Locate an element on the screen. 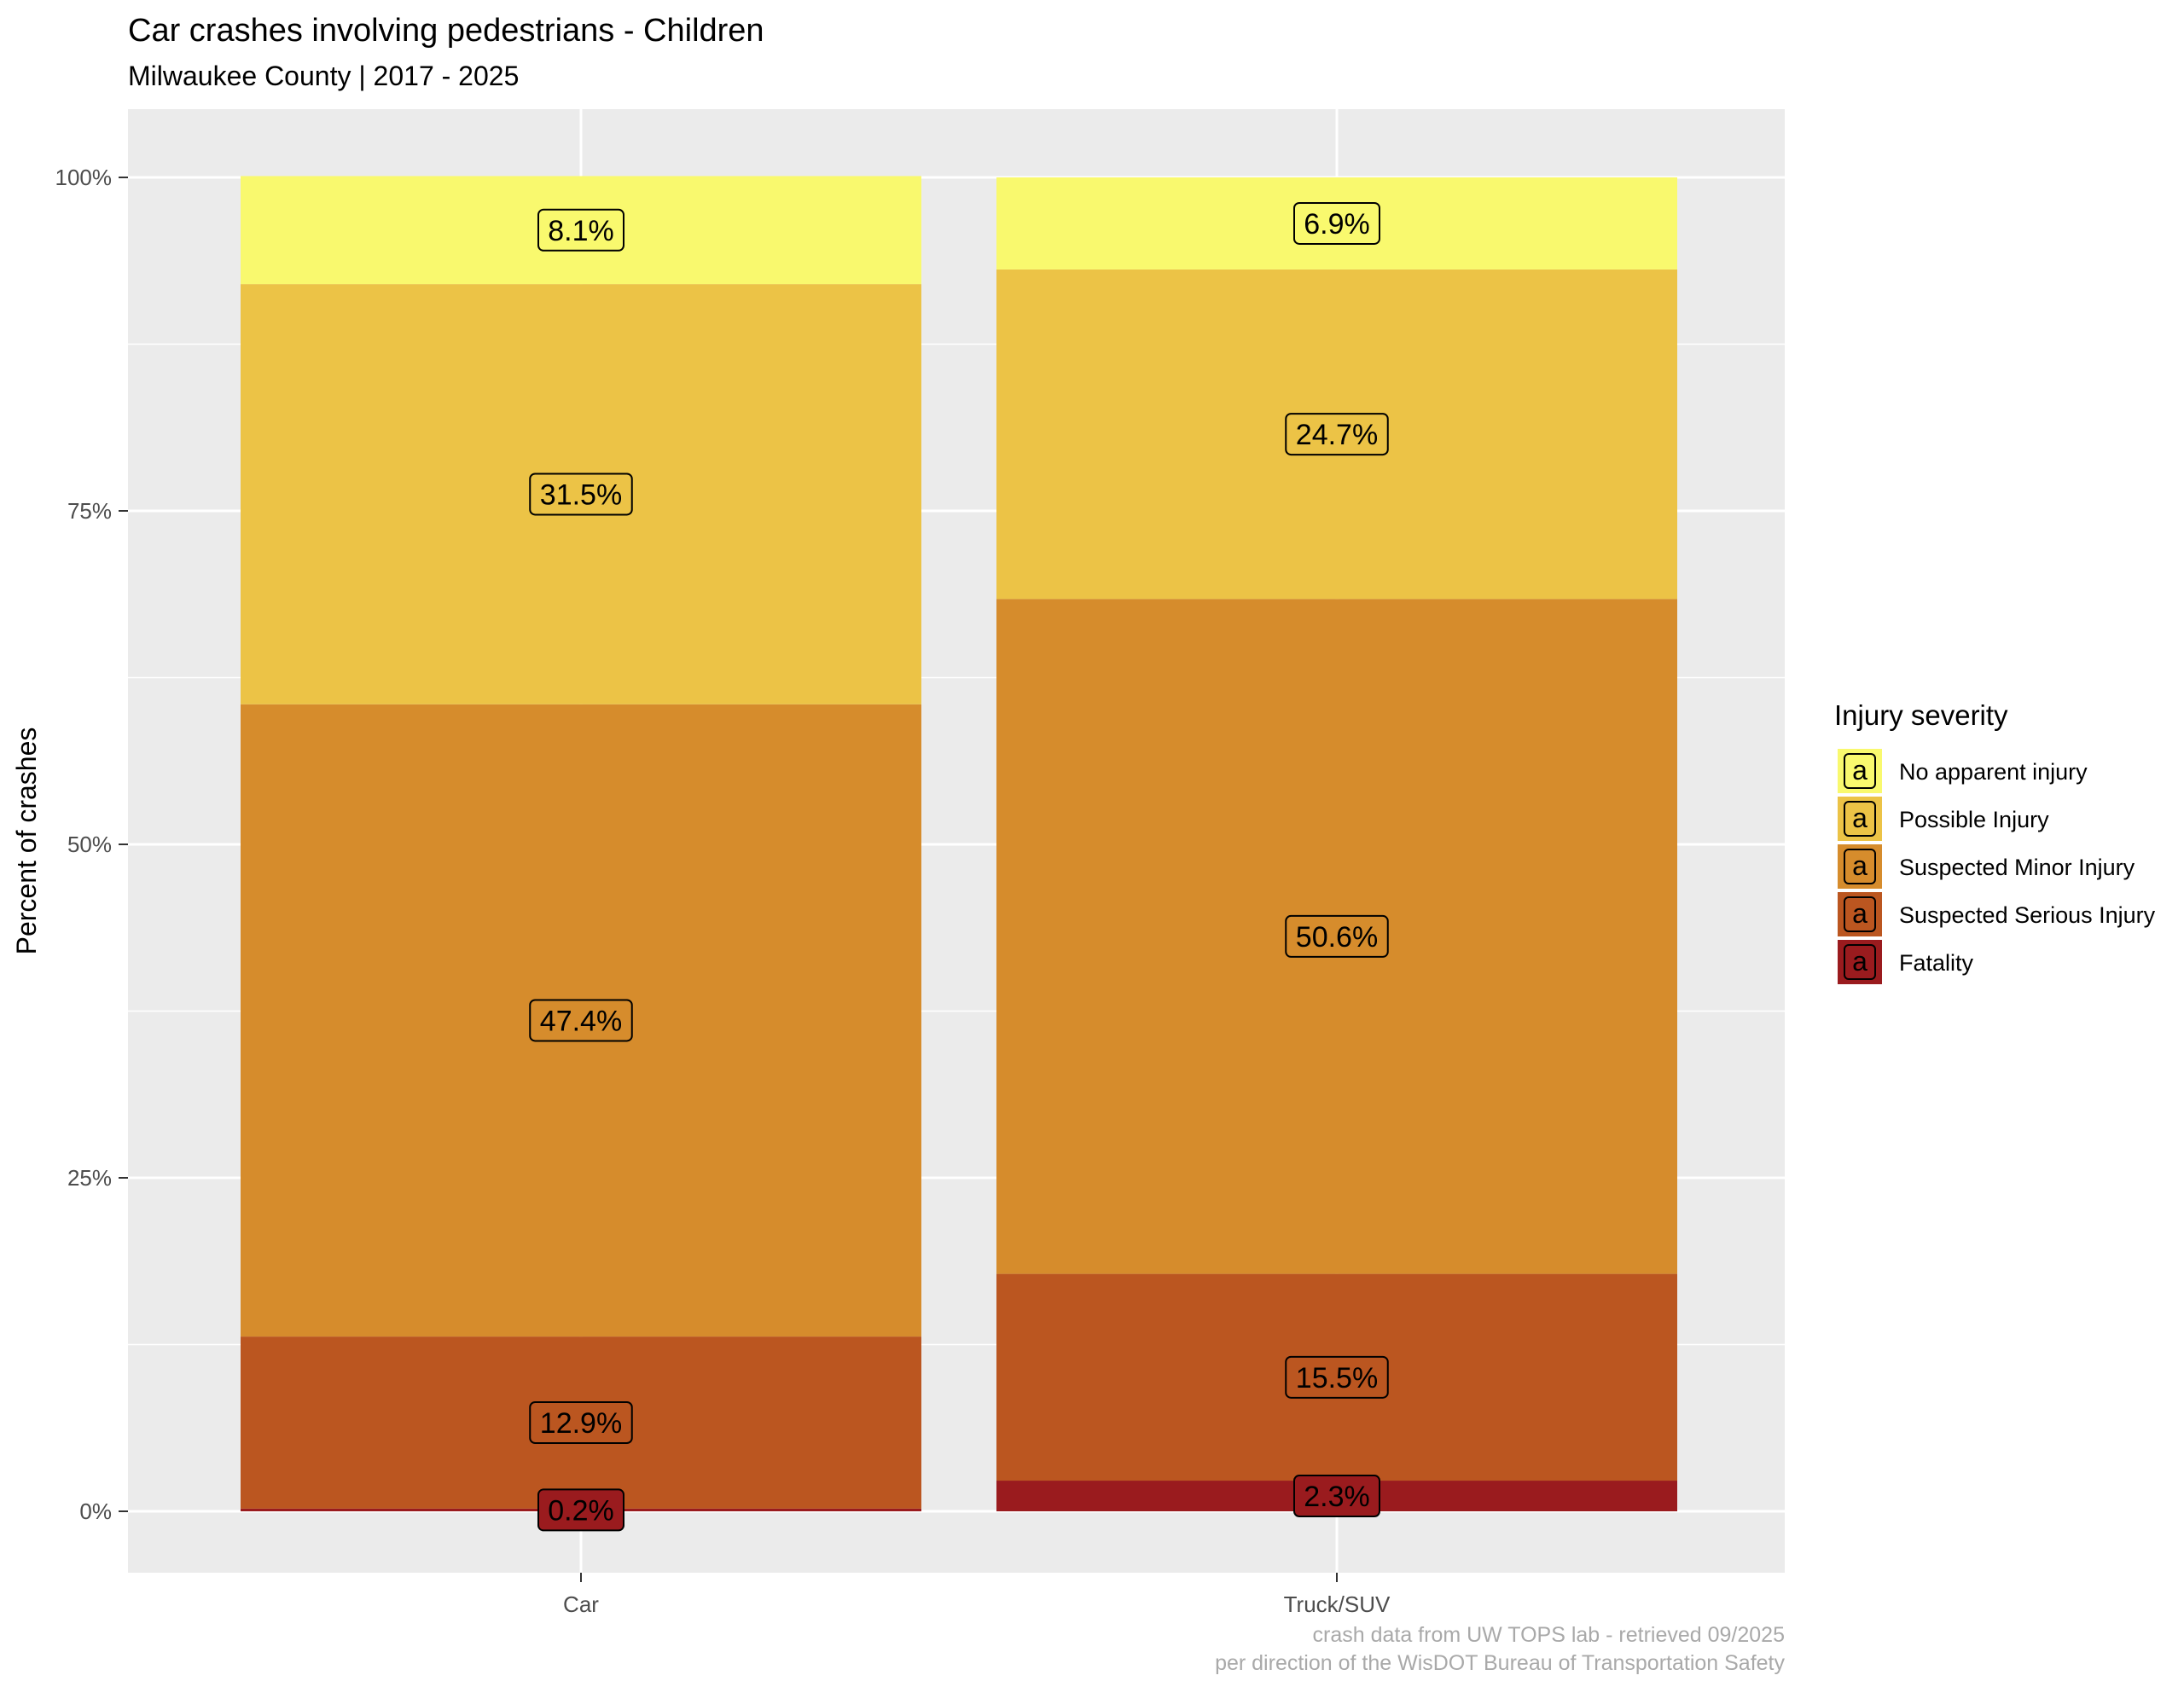 This screenshot has height=1687, width=2184. legend-item: a Fatality is located at coordinates (1906, 962).